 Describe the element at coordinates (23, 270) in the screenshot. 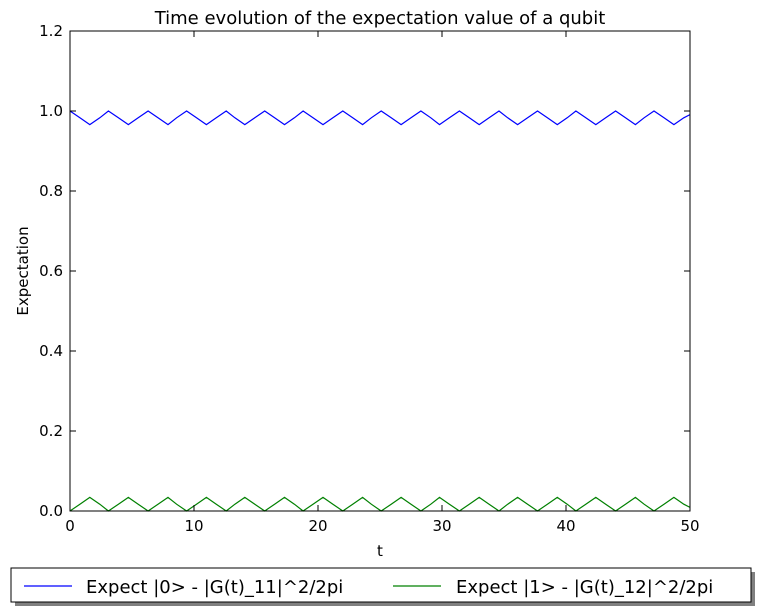

I see `y-axis-label: Expectation` at that location.